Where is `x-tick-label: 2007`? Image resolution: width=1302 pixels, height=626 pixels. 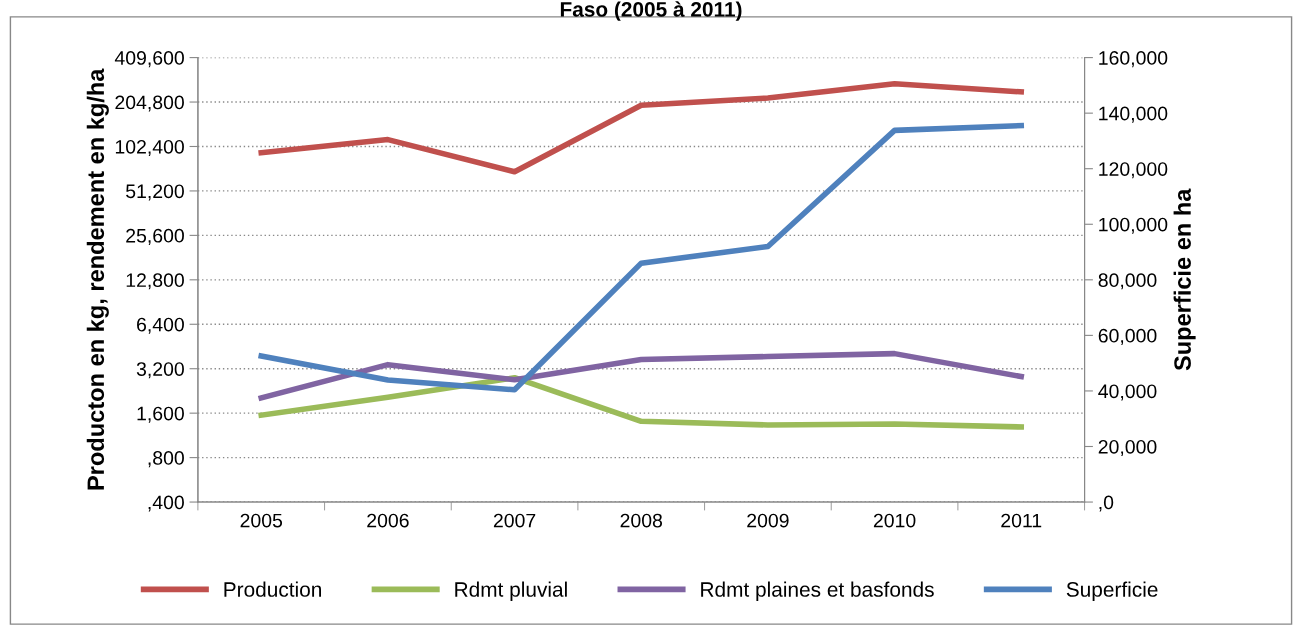 x-tick-label: 2007 is located at coordinates (514, 520).